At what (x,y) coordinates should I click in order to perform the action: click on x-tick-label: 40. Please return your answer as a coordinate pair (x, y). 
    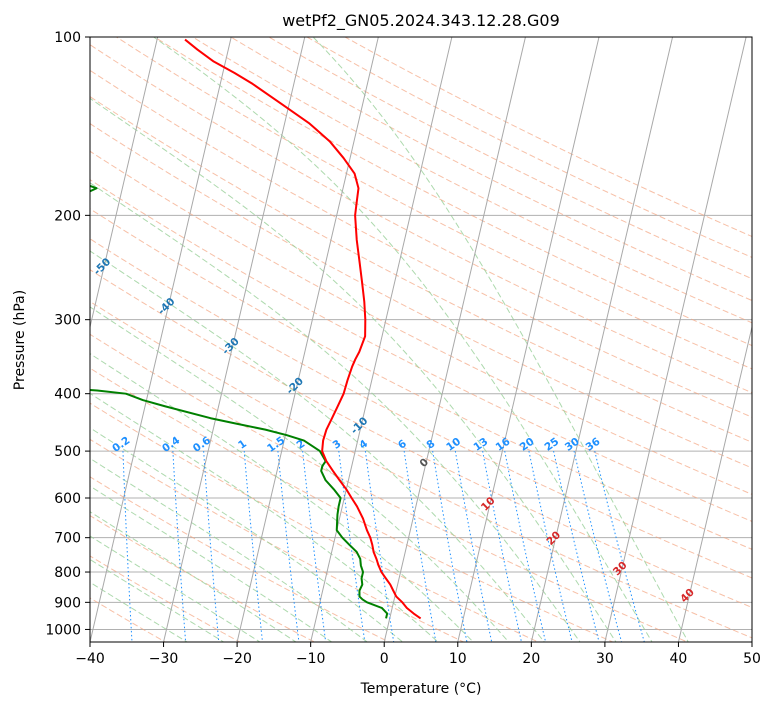
    Looking at the image, I should click on (679, 659).